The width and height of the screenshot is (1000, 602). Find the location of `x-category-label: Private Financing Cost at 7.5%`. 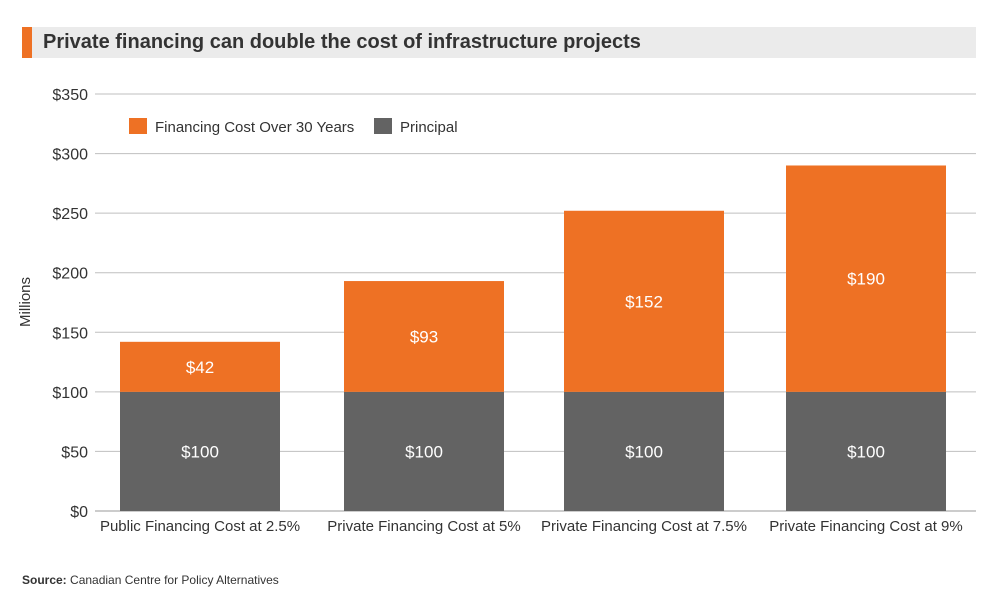

x-category-label: Private Financing Cost at 7.5% is located at coordinates (644, 526).